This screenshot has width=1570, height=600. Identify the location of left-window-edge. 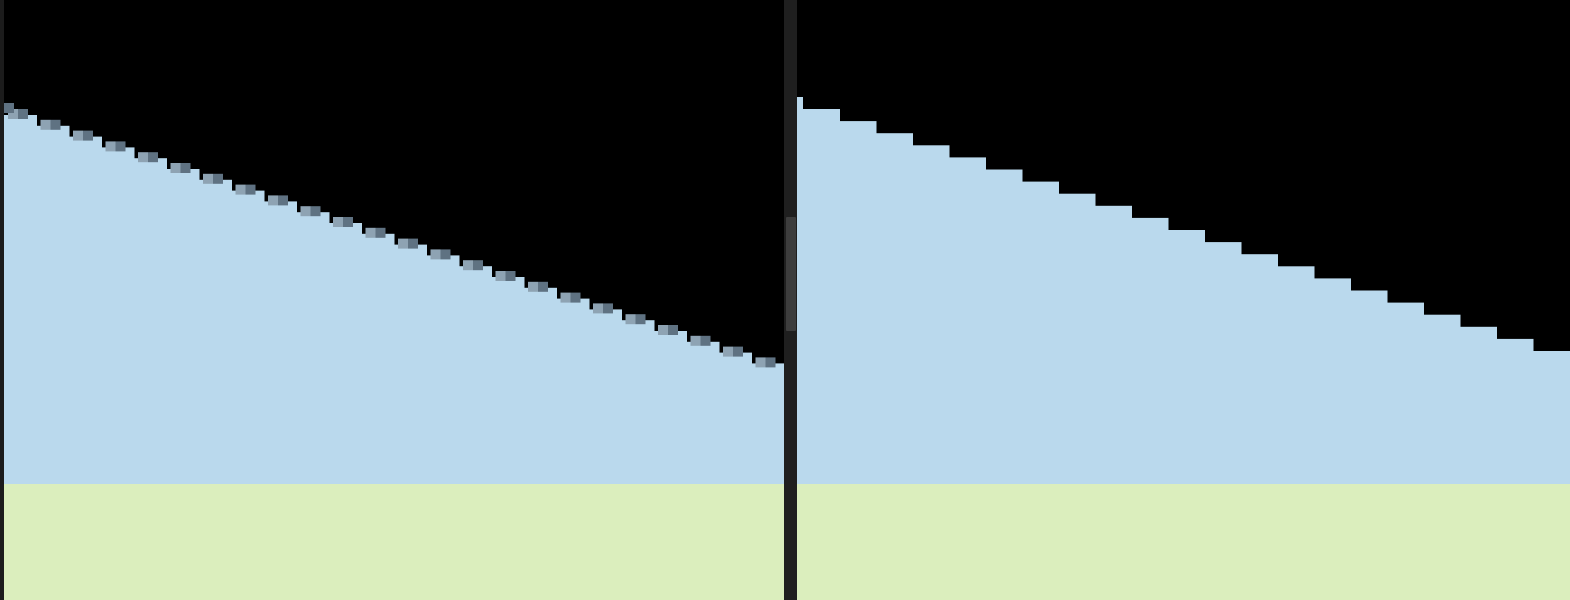
(2, 300).